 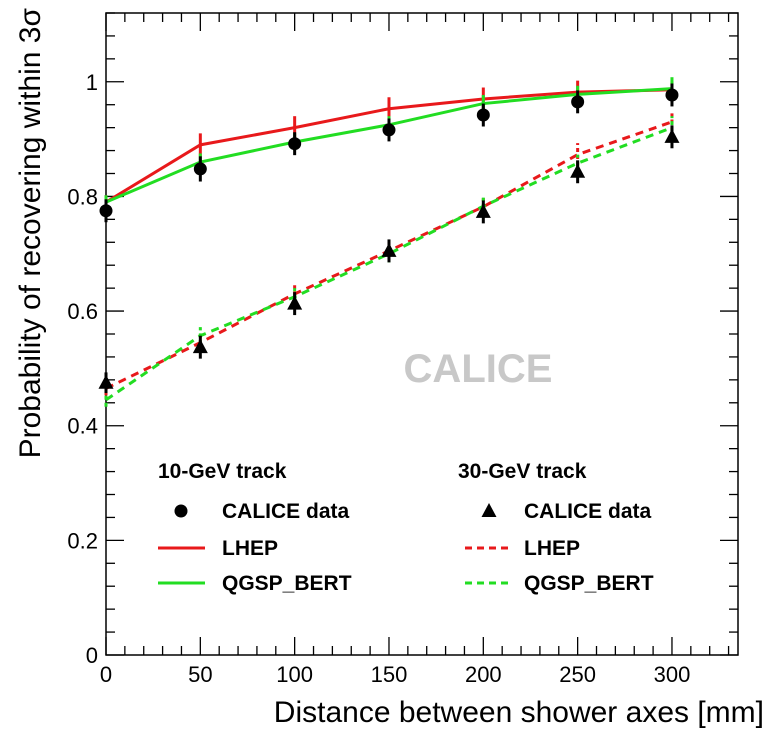 I want to click on x-tick-label: 50, so click(x=200, y=674).